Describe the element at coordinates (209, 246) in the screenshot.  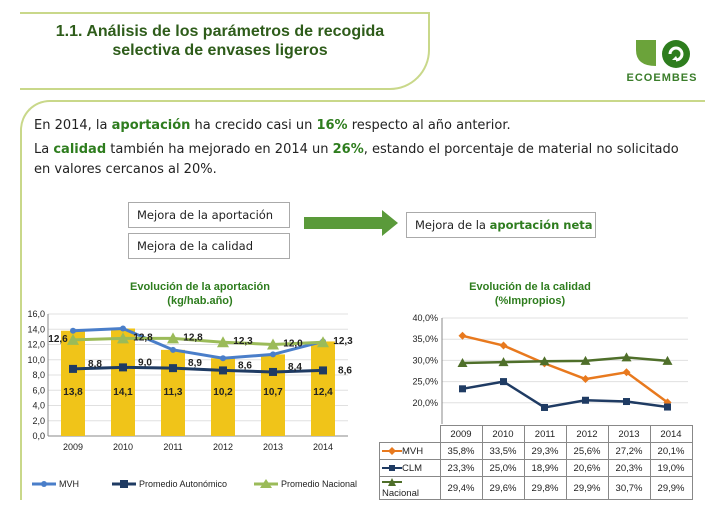
I see `tag-mejora-calidad: Mejora de la calidad` at that location.